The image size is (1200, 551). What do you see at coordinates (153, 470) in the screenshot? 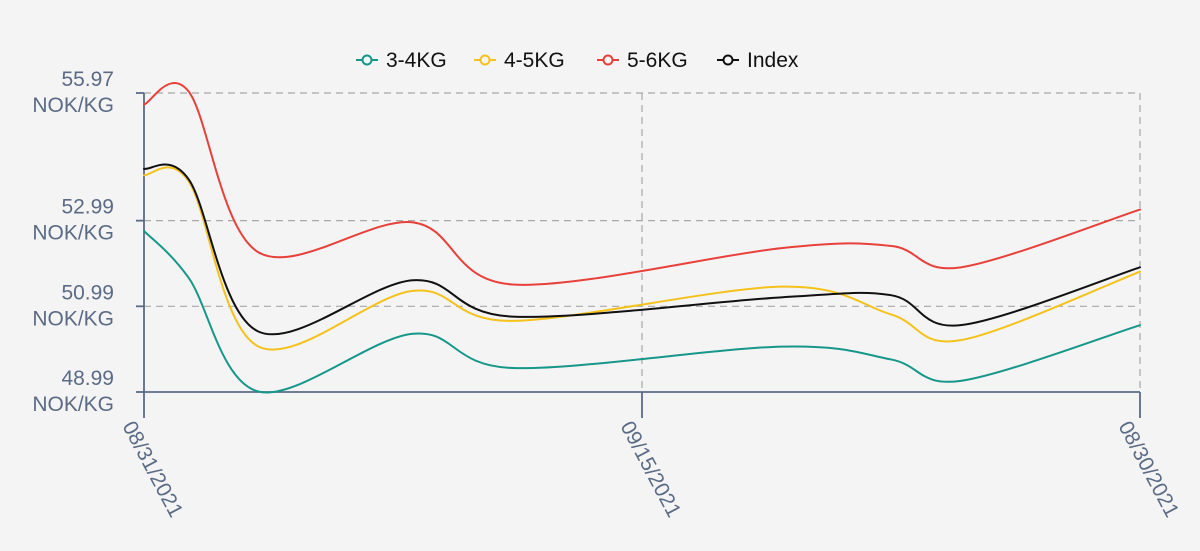
I see `x-tick-label: 08/31/2021` at bounding box center [153, 470].